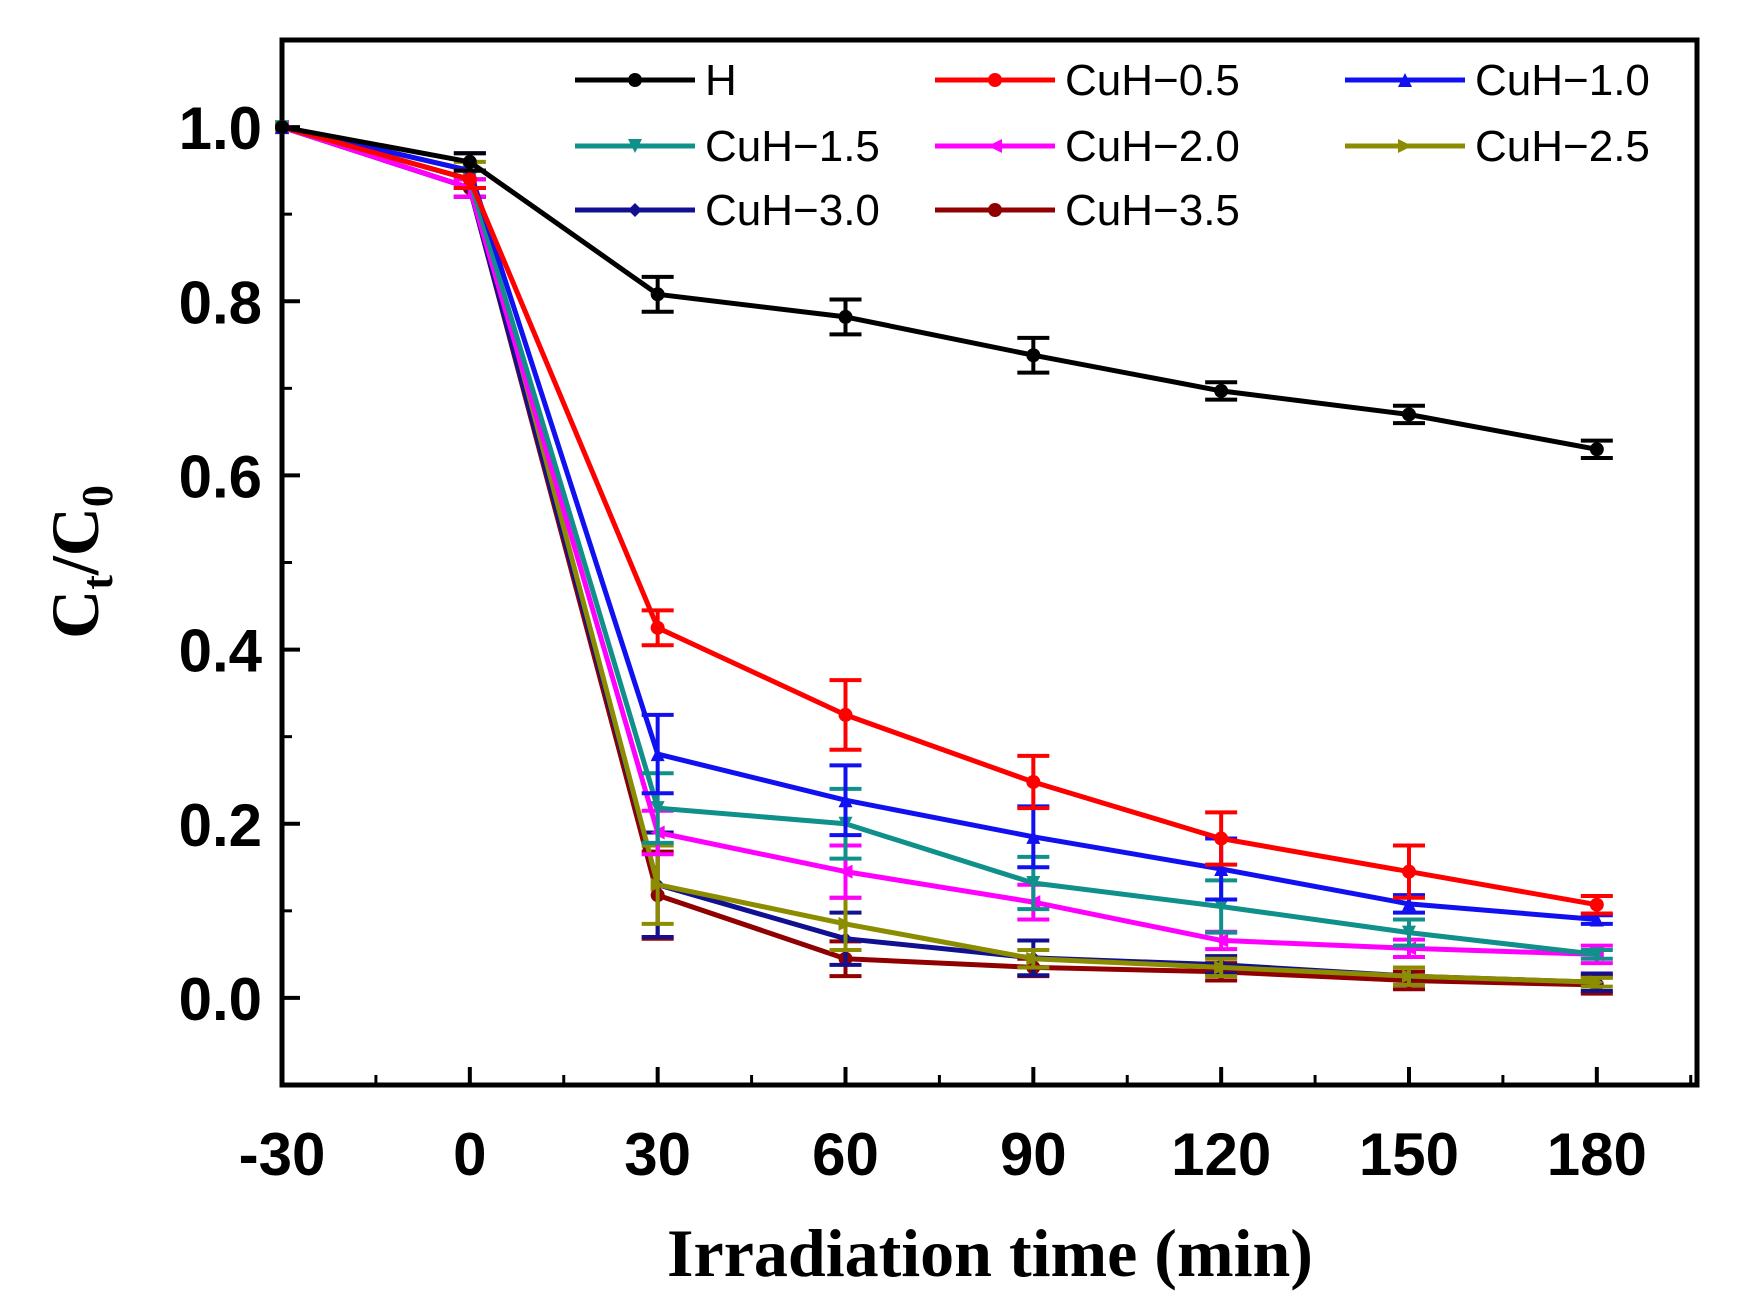 The image size is (1742, 1295). Describe the element at coordinates (75, 531) in the screenshot. I see `y-axis-title-main-2: C` at that location.